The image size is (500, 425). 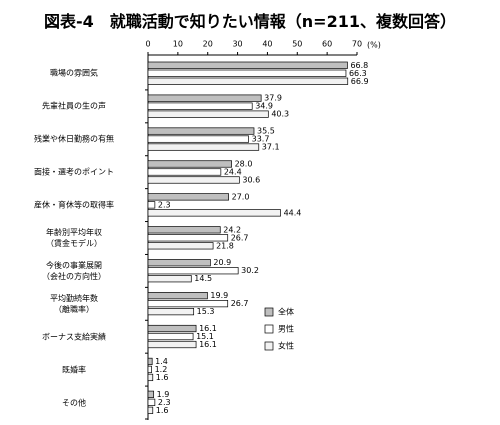 What do you see at coordinates (286, 312) in the screenshot?
I see `legend-label: 全体` at bounding box center [286, 312].